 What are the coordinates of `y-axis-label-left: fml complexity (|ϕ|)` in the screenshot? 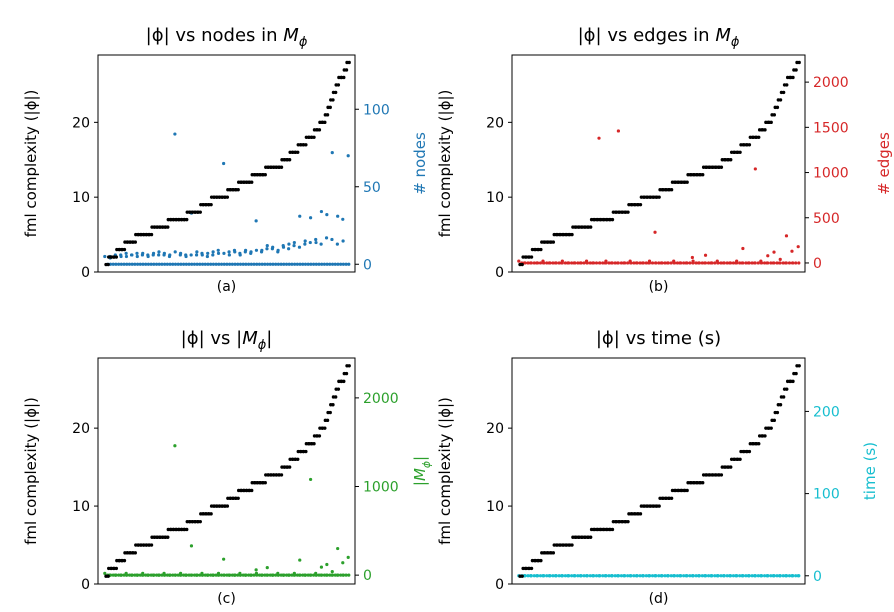 It's located at (445, 471).